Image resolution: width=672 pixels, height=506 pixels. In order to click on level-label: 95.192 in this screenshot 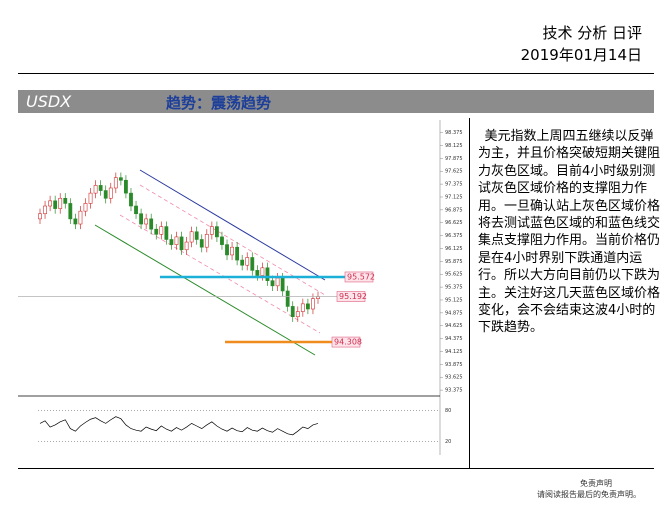, I will do `click(353, 296)`.